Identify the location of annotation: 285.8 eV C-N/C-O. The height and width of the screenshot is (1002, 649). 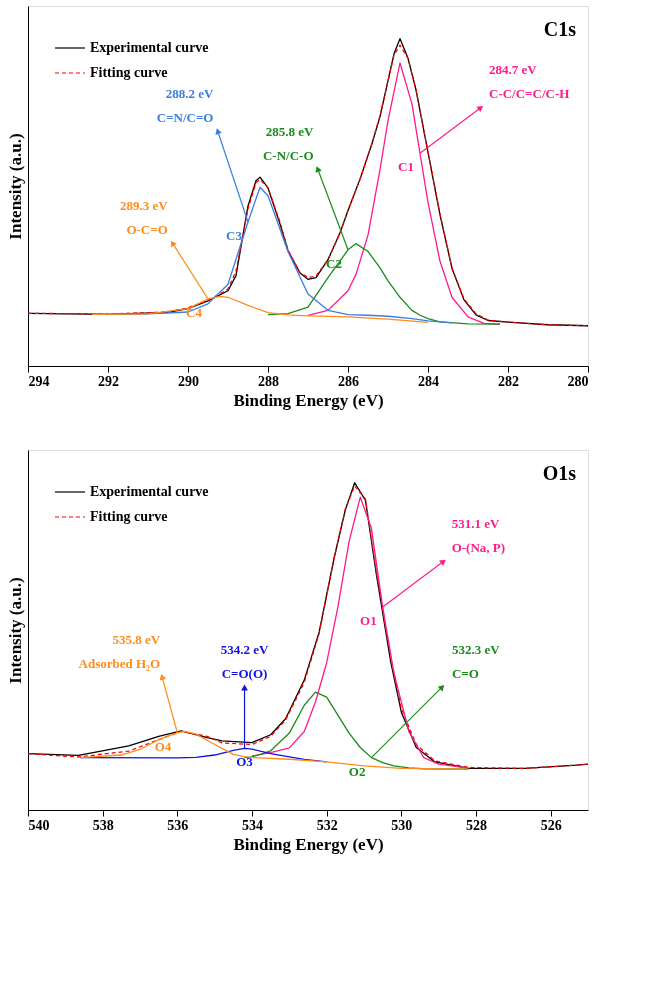
(288, 143).